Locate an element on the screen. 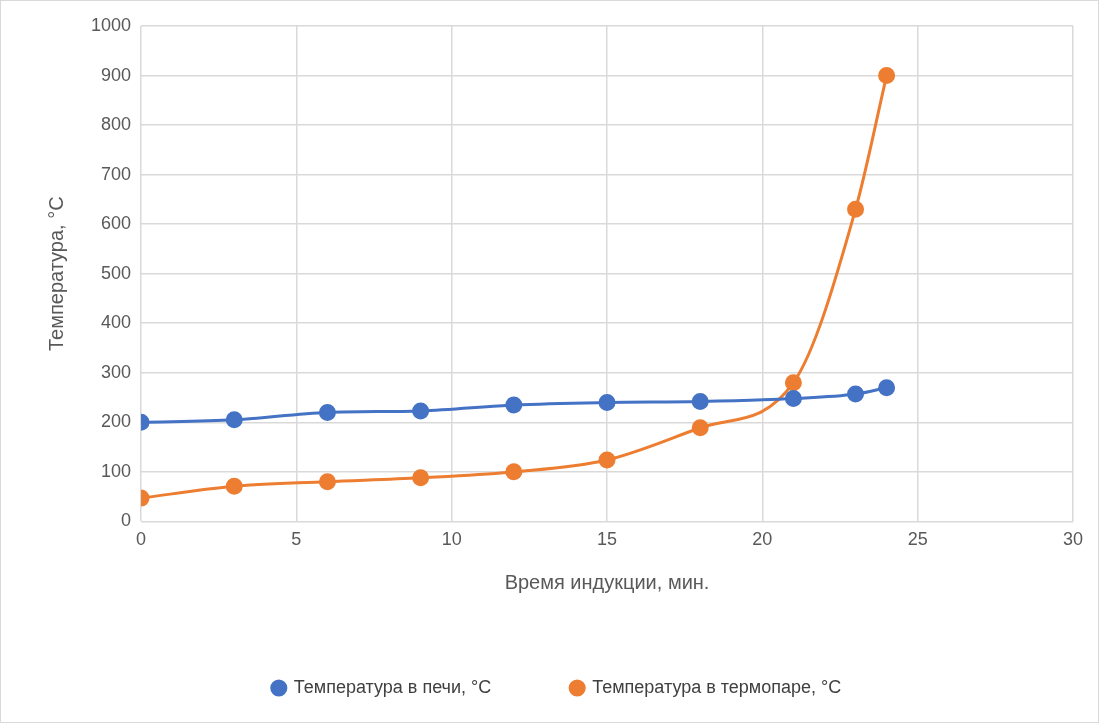  x-tick-label: 15 is located at coordinates (607, 539).